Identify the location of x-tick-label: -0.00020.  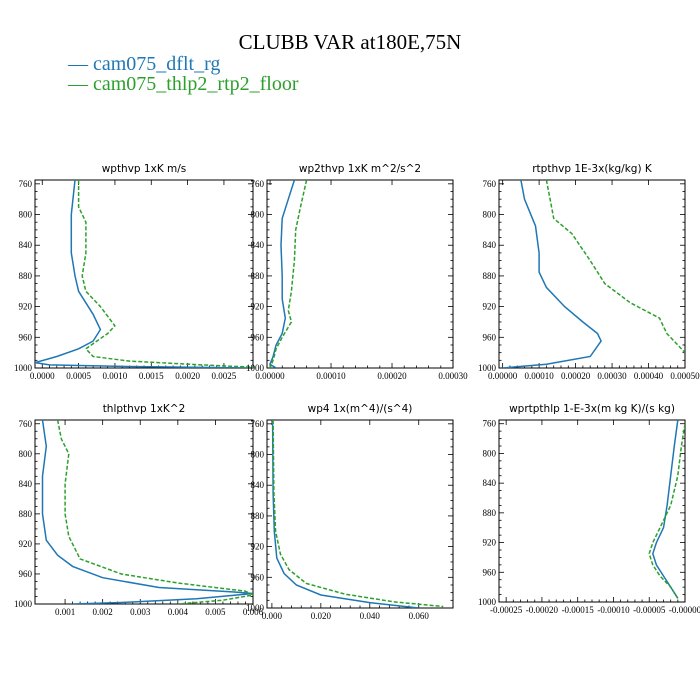
(542, 610).